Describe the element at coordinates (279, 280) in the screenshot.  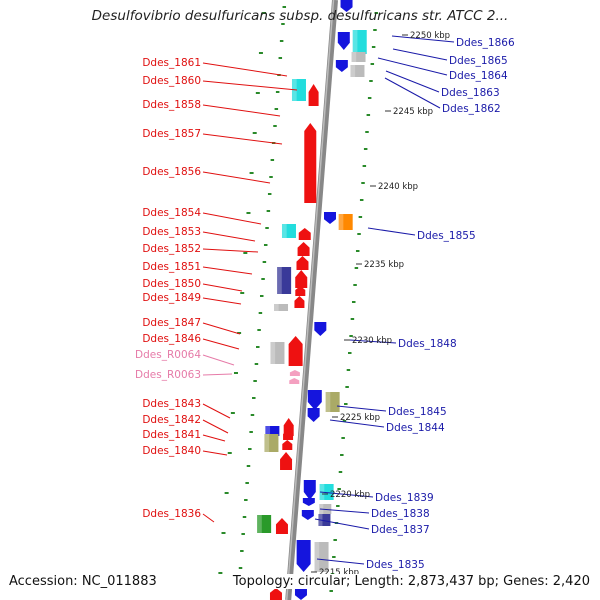
I see `navy-gene-block-shade` at that location.